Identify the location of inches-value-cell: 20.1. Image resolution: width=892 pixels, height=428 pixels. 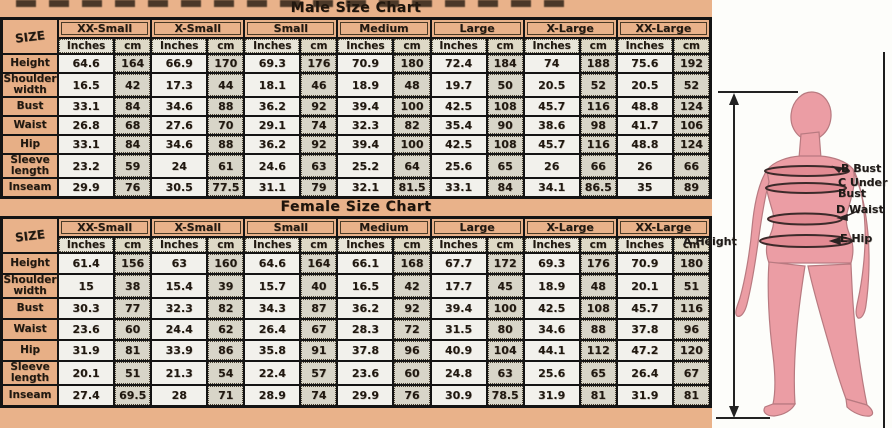
(644, 286).